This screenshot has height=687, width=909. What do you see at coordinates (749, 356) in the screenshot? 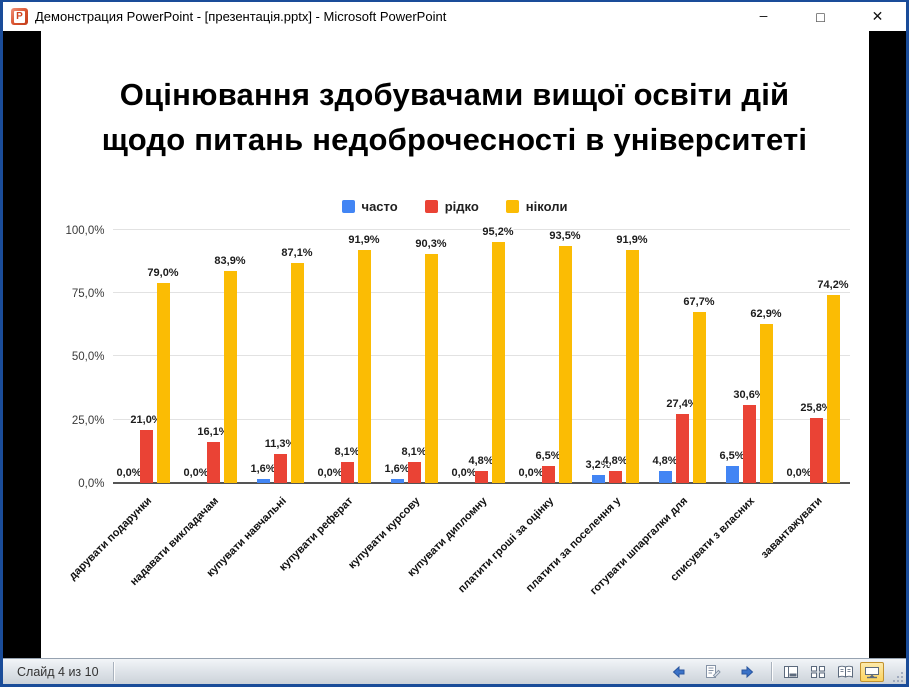
I see `bar-group: 6,5% 30,6% 62,9%` at bounding box center [749, 356].